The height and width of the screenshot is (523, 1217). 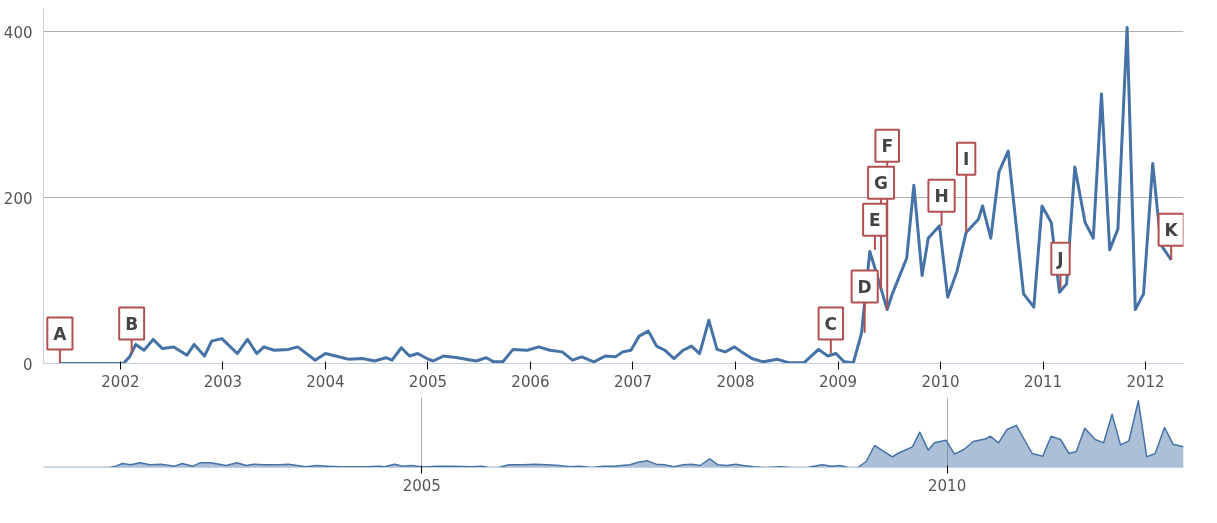 What do you see at coordinates (120, 381) in the screenshot?
I see `x-tick-label: 2002` at bounding box center [120, 381].